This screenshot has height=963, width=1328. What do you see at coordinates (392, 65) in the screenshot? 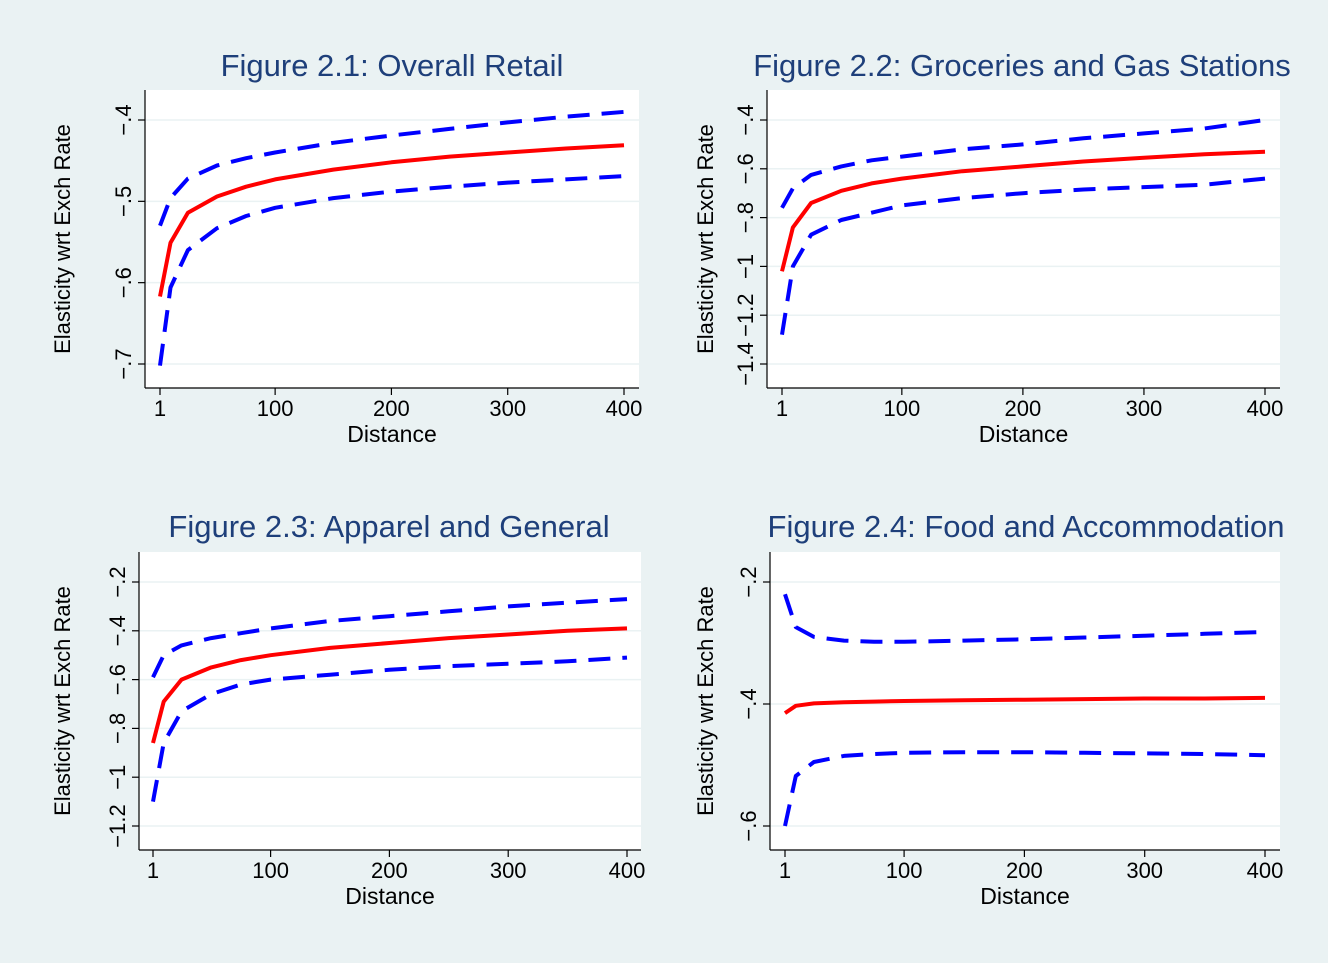
I see `chart-title: Figure 2.1: Overall Retail` at bounding box center [392, 65].